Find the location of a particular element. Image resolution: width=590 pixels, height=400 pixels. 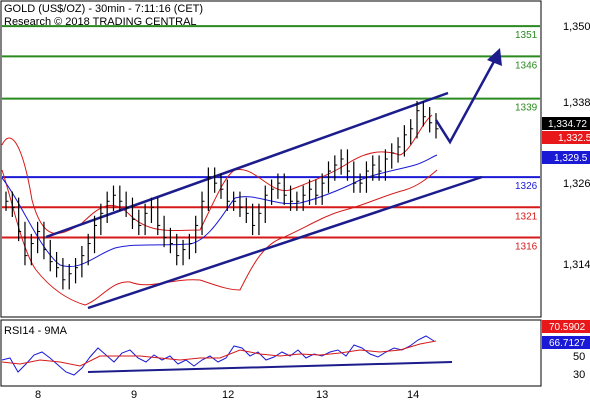

chart-subtitle: Research © 2018 TRADING CENTRAL is located at coordinates (100, 22).